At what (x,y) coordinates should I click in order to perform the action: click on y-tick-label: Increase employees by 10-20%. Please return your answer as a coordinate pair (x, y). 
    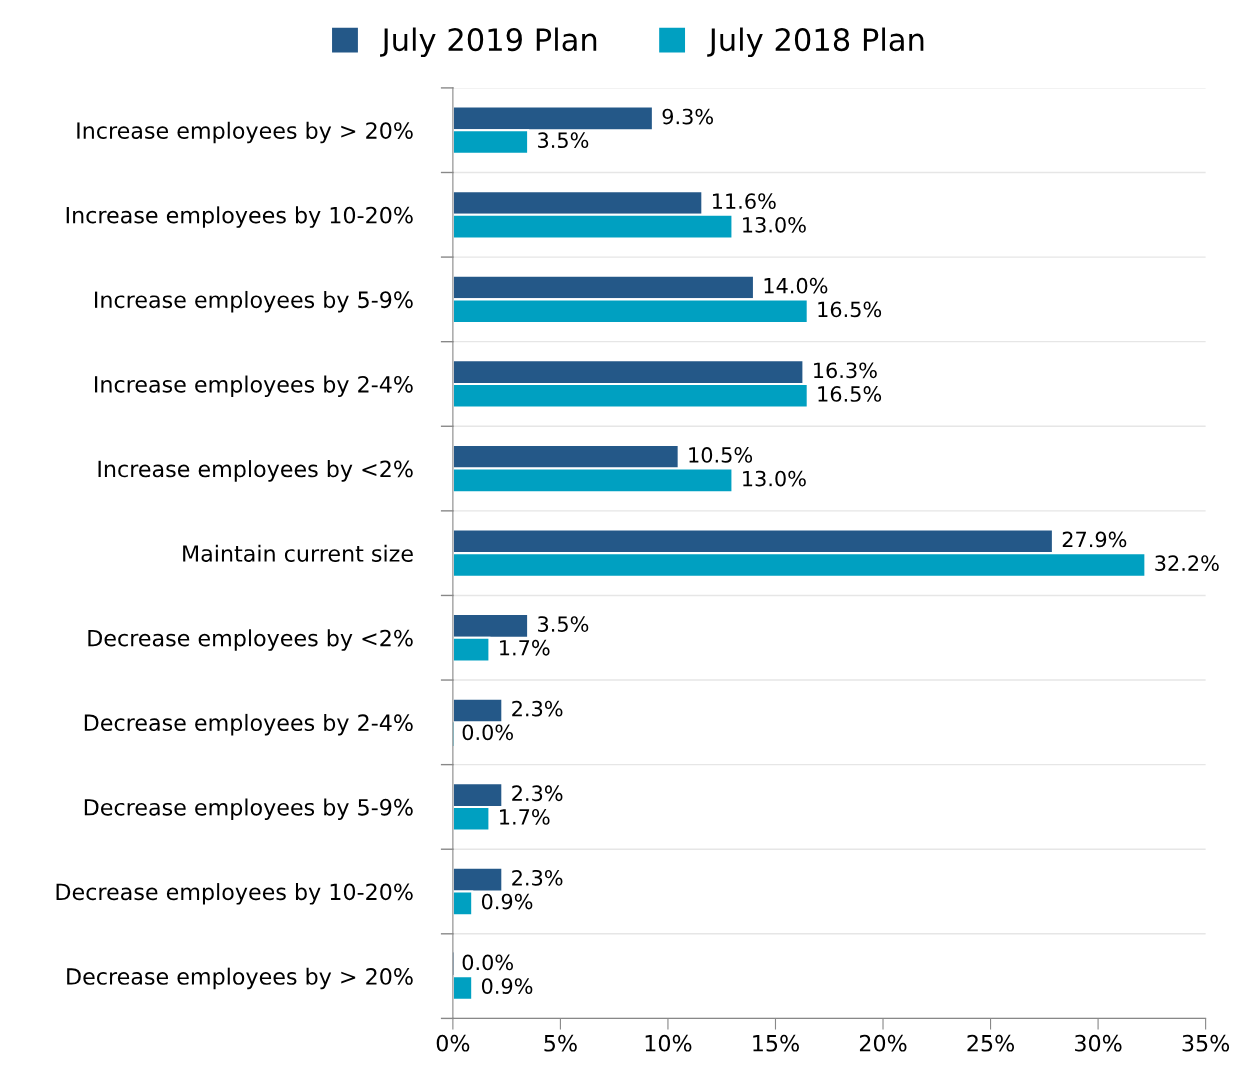
    Looking at the image, I should click on (239, 217).